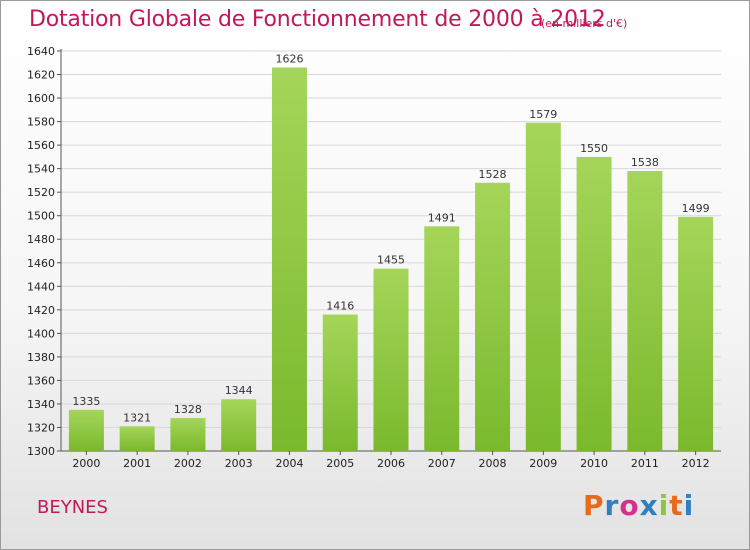 The width and height of the screenshot is (750, 550). I want to click on x-tick-label: 2008, so click(493, 463).